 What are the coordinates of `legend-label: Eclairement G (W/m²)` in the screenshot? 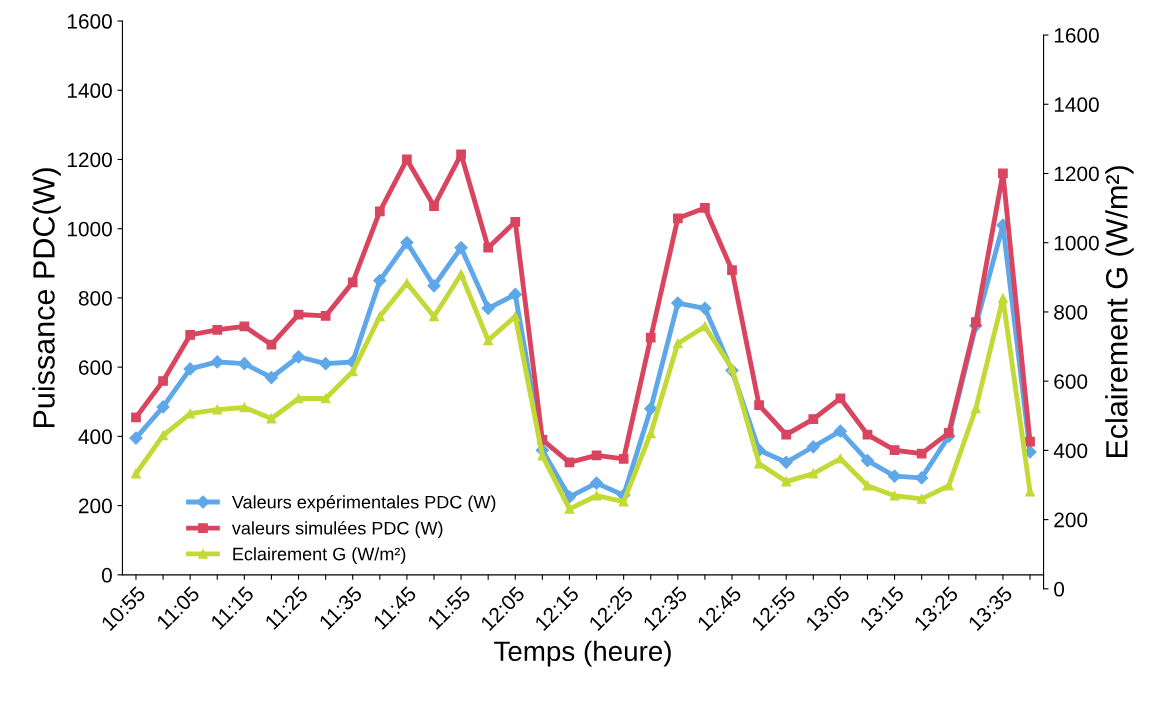 It's located at (319, 555).